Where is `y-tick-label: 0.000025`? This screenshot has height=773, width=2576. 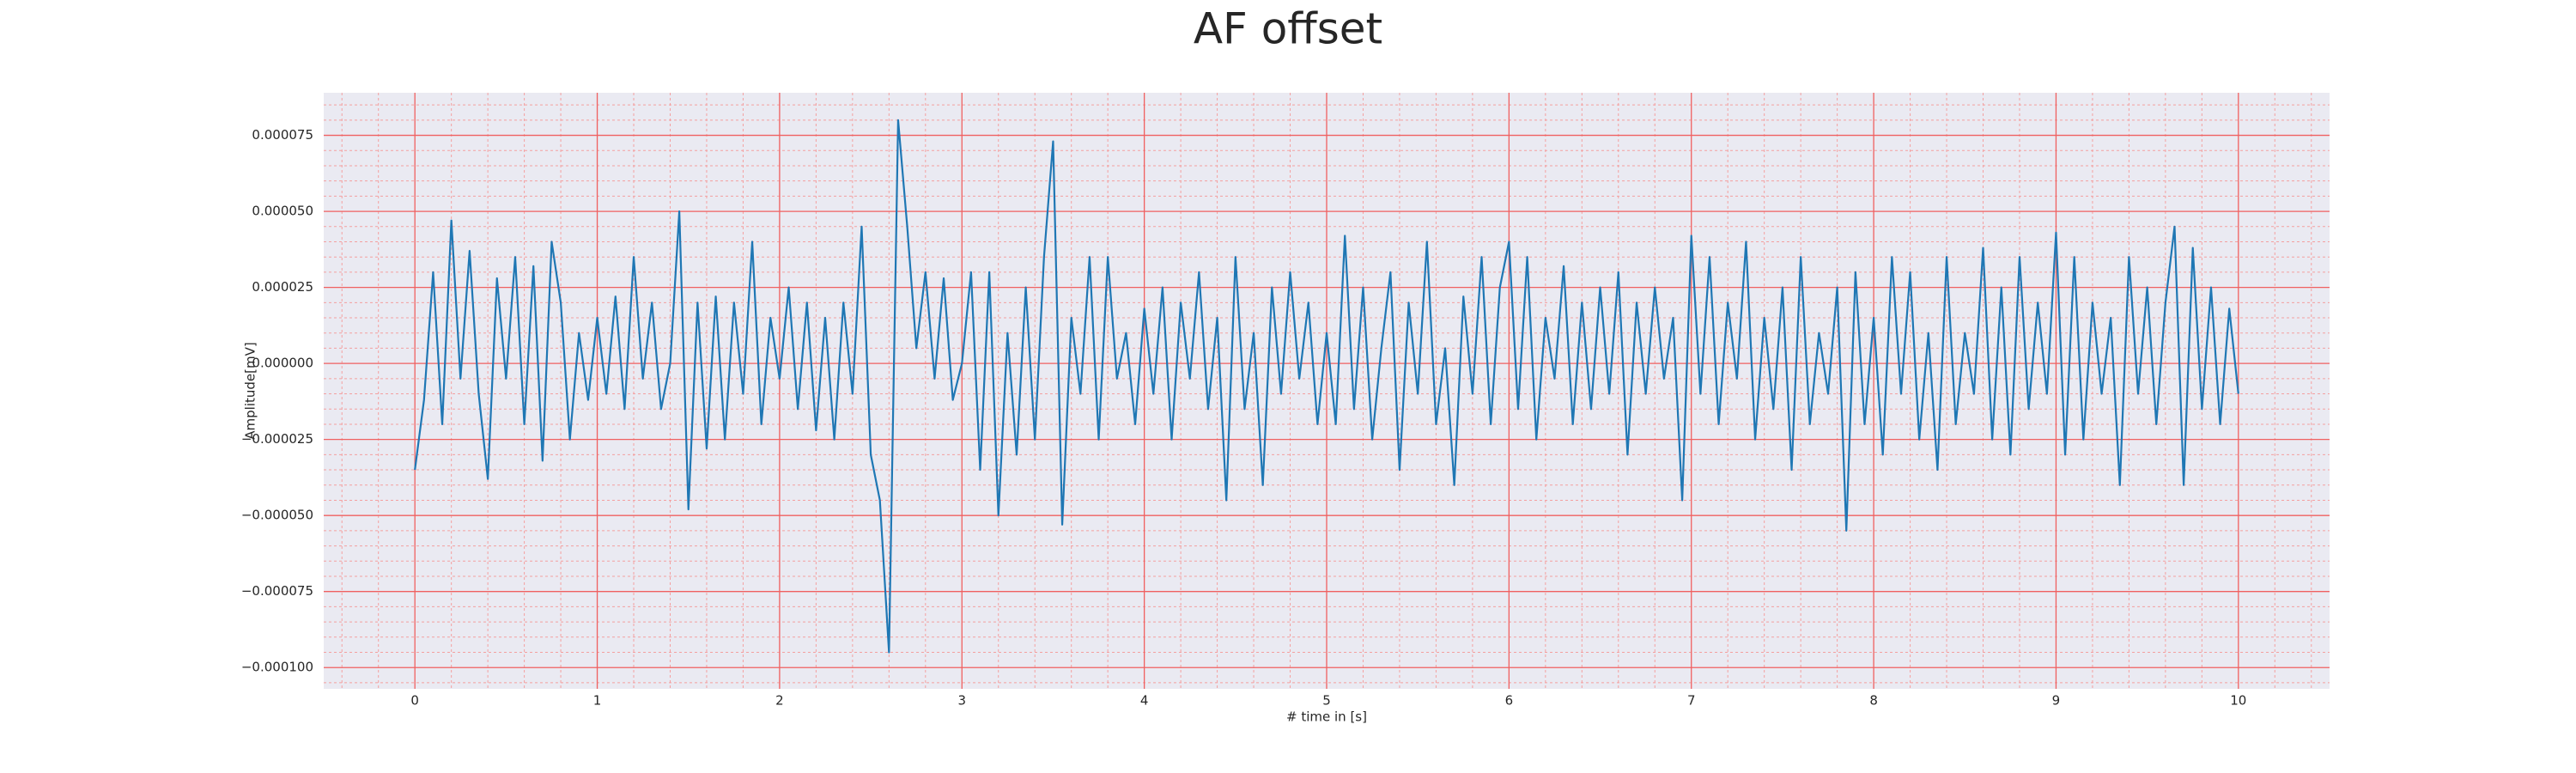 y-tick-label: 0.000025 is located at coordinates (282, 287).